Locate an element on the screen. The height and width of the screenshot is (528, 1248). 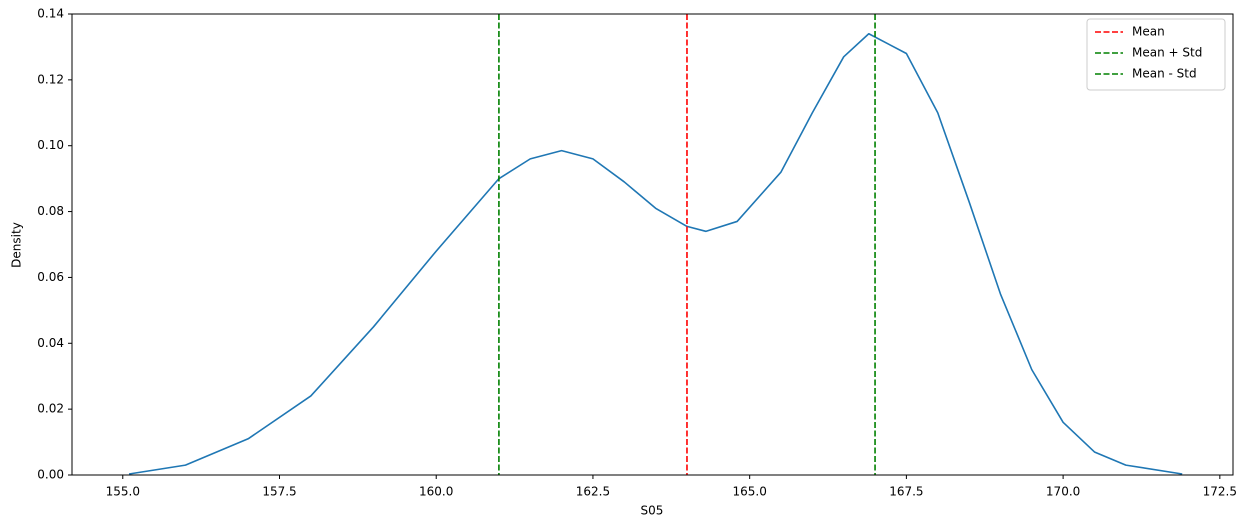
y-tick-label: 0.04 is located at coordinates (50, 343).